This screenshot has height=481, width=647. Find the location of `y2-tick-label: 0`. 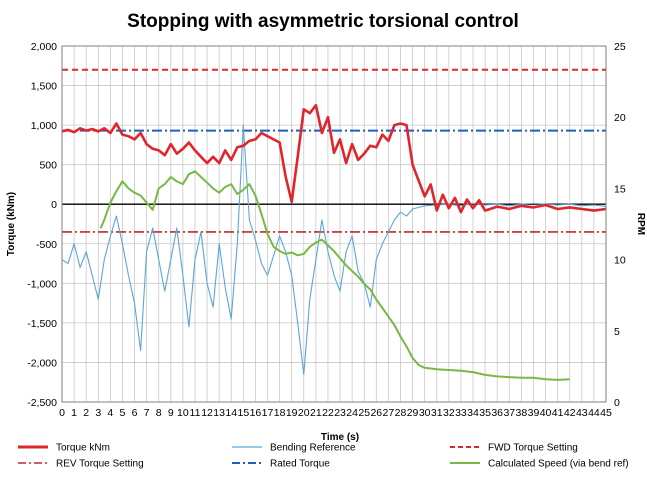

y2-tick-label: 0 is located at coordinates (617, 403).